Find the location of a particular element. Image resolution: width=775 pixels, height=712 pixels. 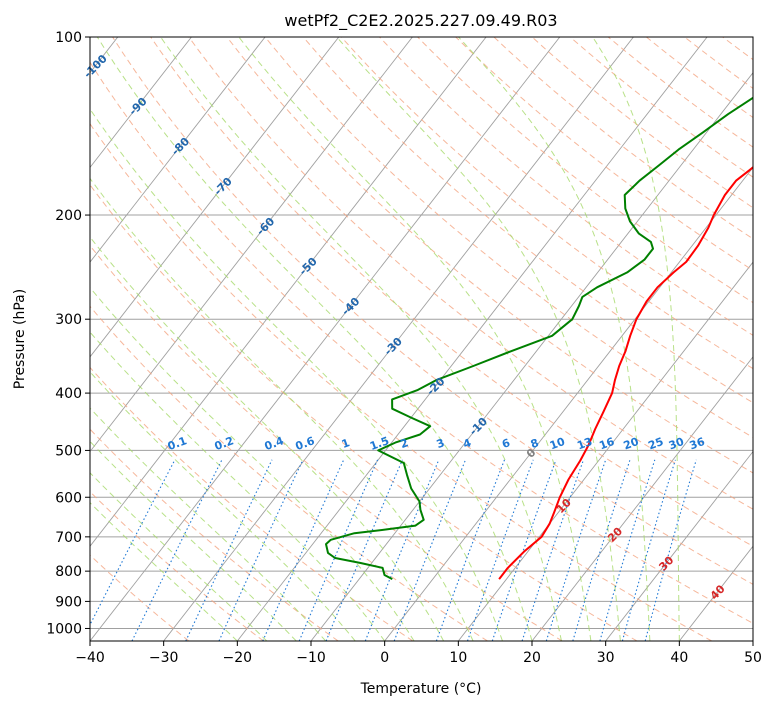

y-axis-label: Pressure (hPa) is located at coordinates (20, 339).